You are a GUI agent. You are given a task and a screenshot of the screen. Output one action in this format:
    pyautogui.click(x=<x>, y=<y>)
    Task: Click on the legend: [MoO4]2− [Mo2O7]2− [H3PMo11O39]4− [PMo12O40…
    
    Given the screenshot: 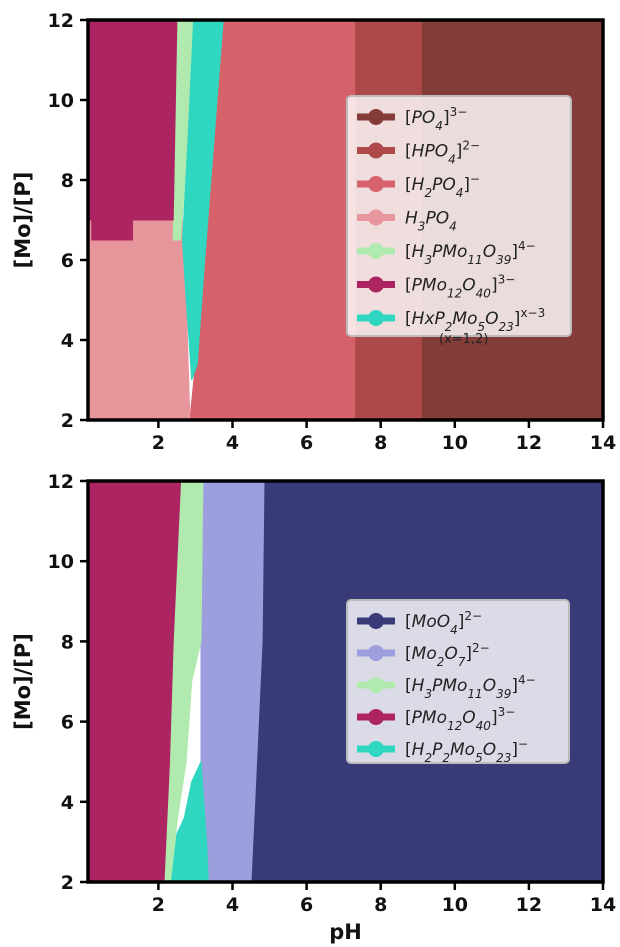 What is the action you would take?
    pyautogui.click(x=458, y=682)
    